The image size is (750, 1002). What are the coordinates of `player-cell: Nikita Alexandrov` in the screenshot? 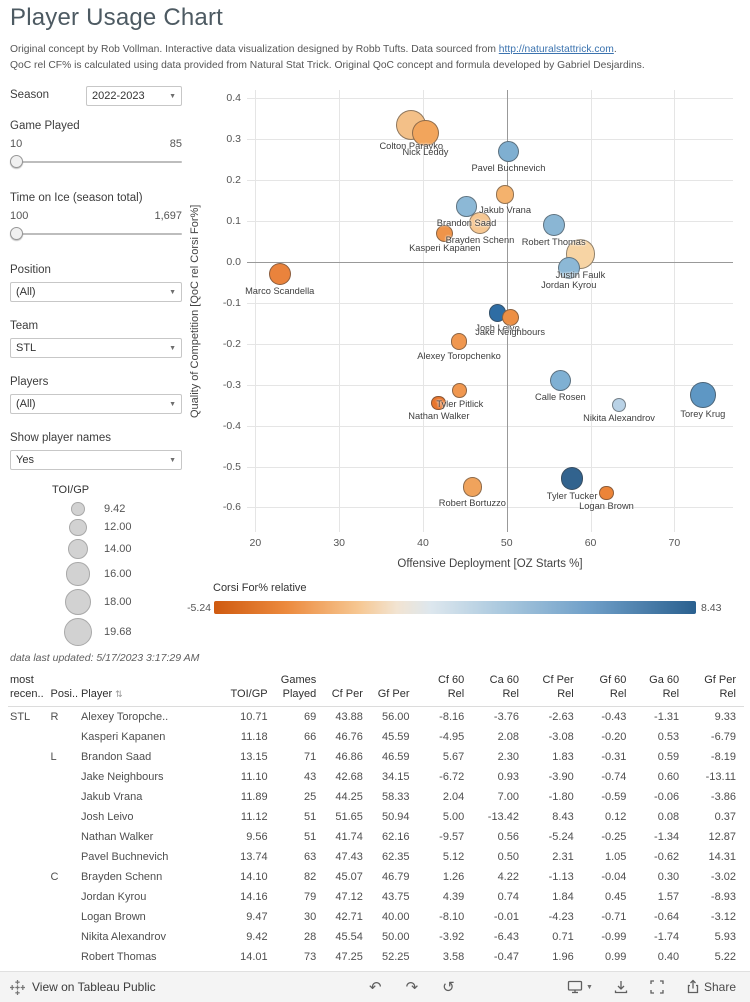 It's located at (123, 936).